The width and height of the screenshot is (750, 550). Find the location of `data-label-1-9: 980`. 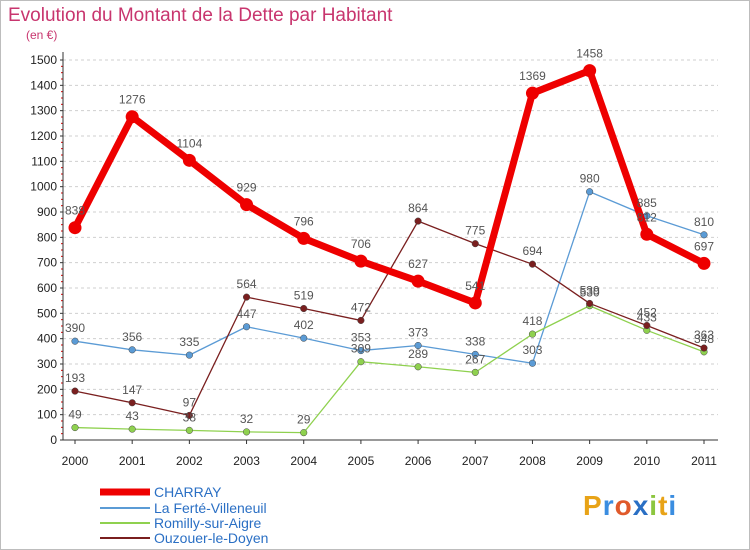

data-label-1-9: 980 is located at coordinates (590, 179).